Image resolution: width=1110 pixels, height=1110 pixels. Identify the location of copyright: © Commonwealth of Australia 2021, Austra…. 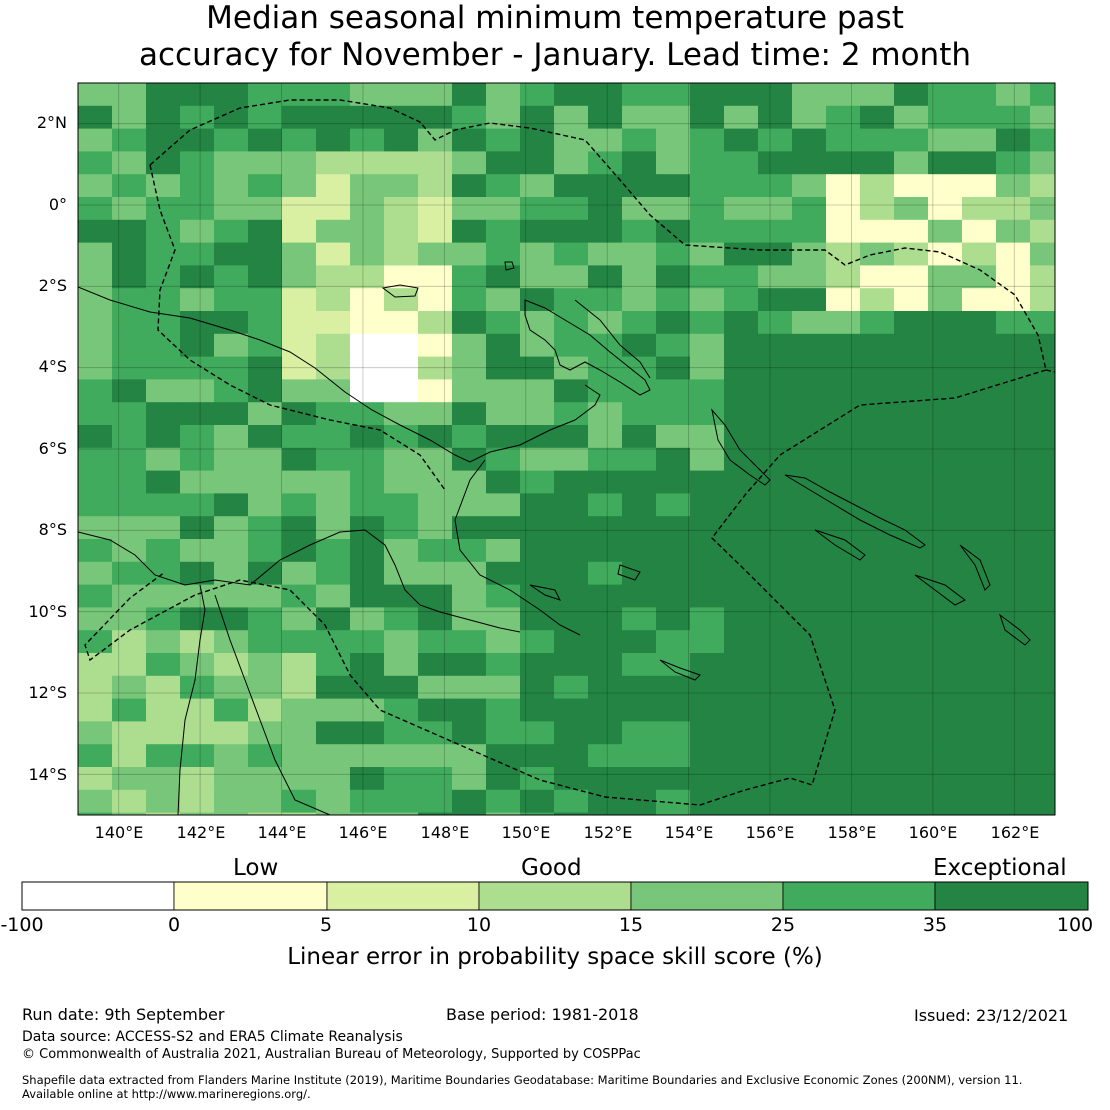
(331, 1054).